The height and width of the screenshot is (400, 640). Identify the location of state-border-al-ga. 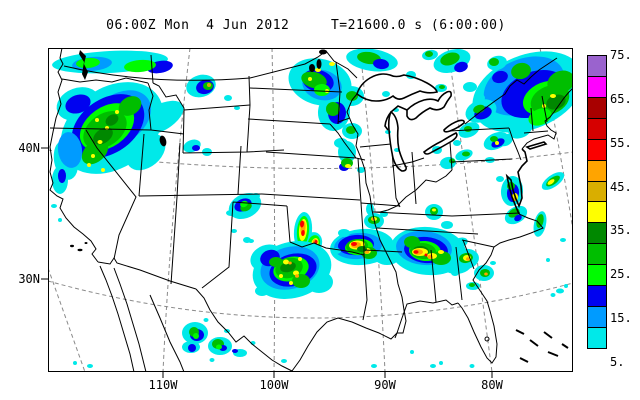
(459, 273).